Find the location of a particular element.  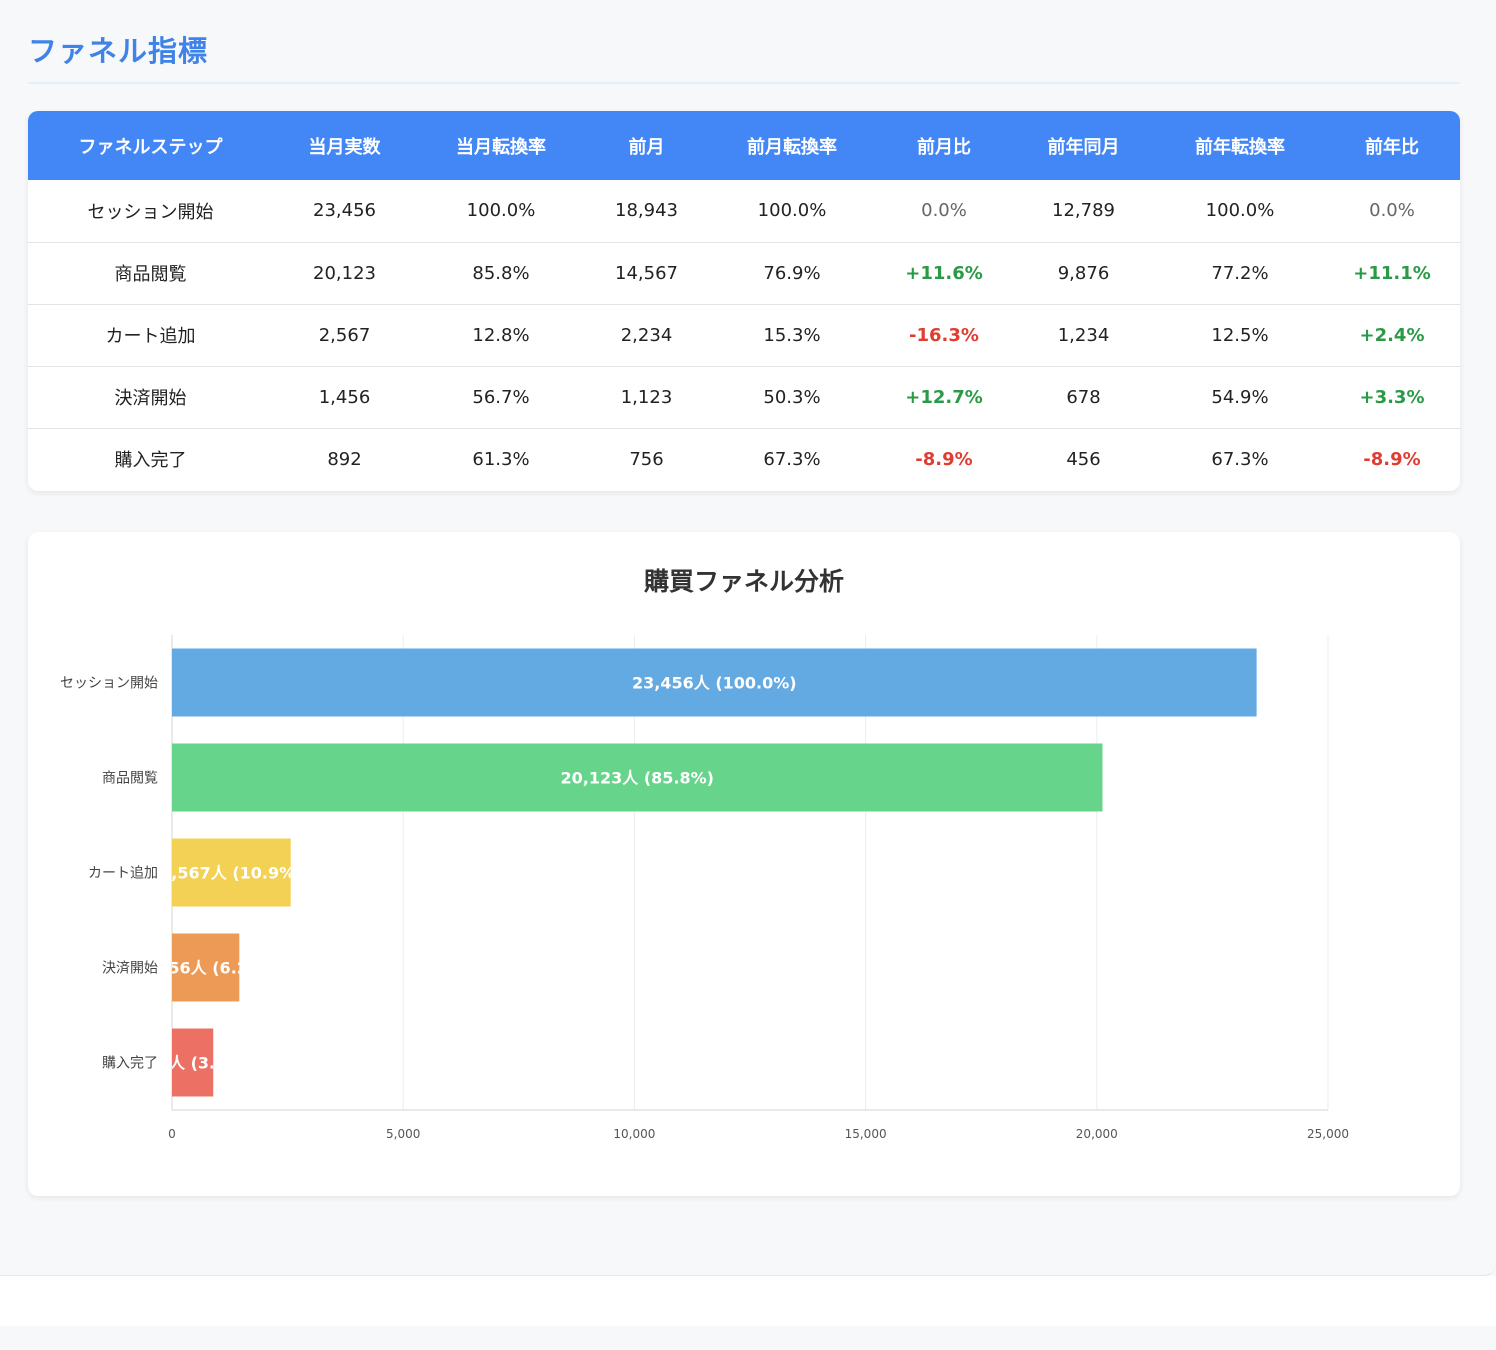

cell-prev-month-rate: 50.3% is located at coordinates (792, 397).